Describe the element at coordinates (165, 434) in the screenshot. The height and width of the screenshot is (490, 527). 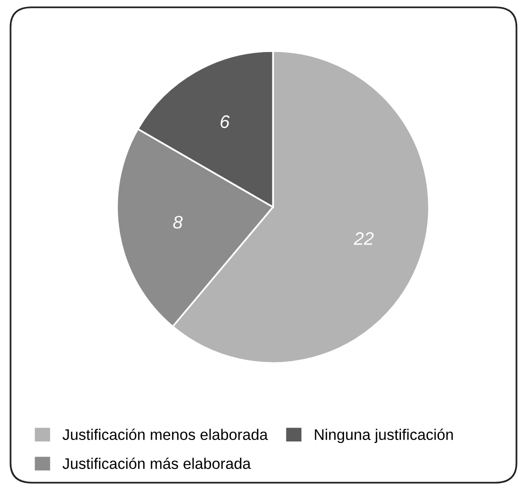
I see `legend-label: Justificación menos elaborada` at that location.